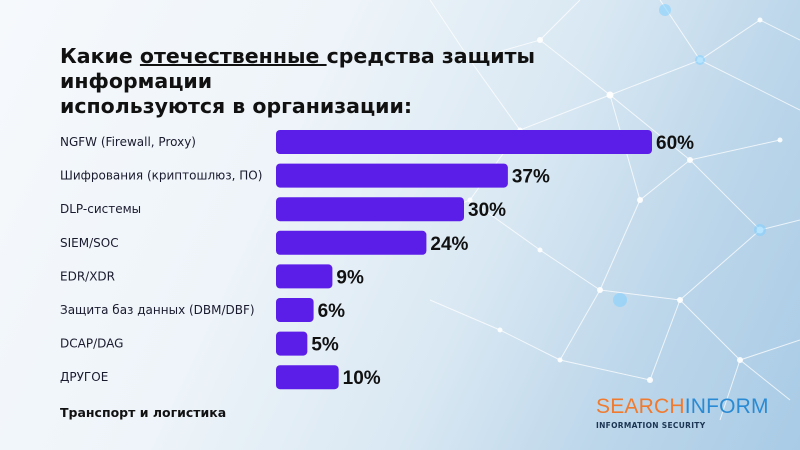  Describe the element at coordinates (91, 344) in the screenshot. I see `category-label: DCAP/DAG` at that location.